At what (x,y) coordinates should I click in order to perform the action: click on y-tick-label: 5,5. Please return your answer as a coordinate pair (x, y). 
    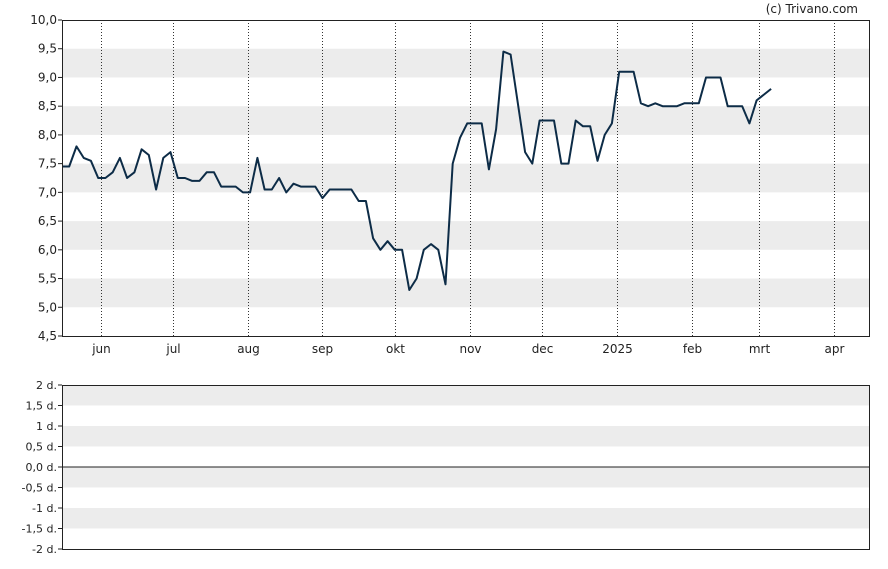
    Looking at the image, I should click on (47, 279).